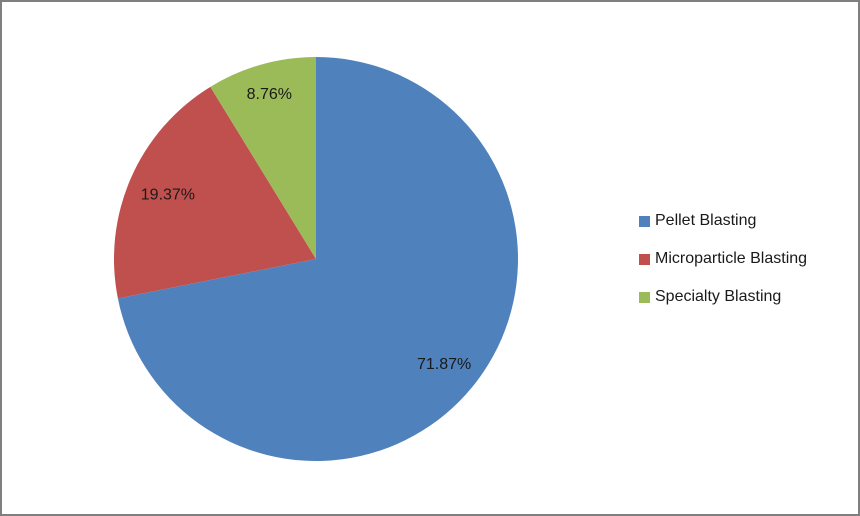 The height and width of the screenshot is (516, 860). What do you see at coordinates (269, 94) in the screenshot?
I see `slice-percent-label: 8.76%` at bounding box center [269, 94].